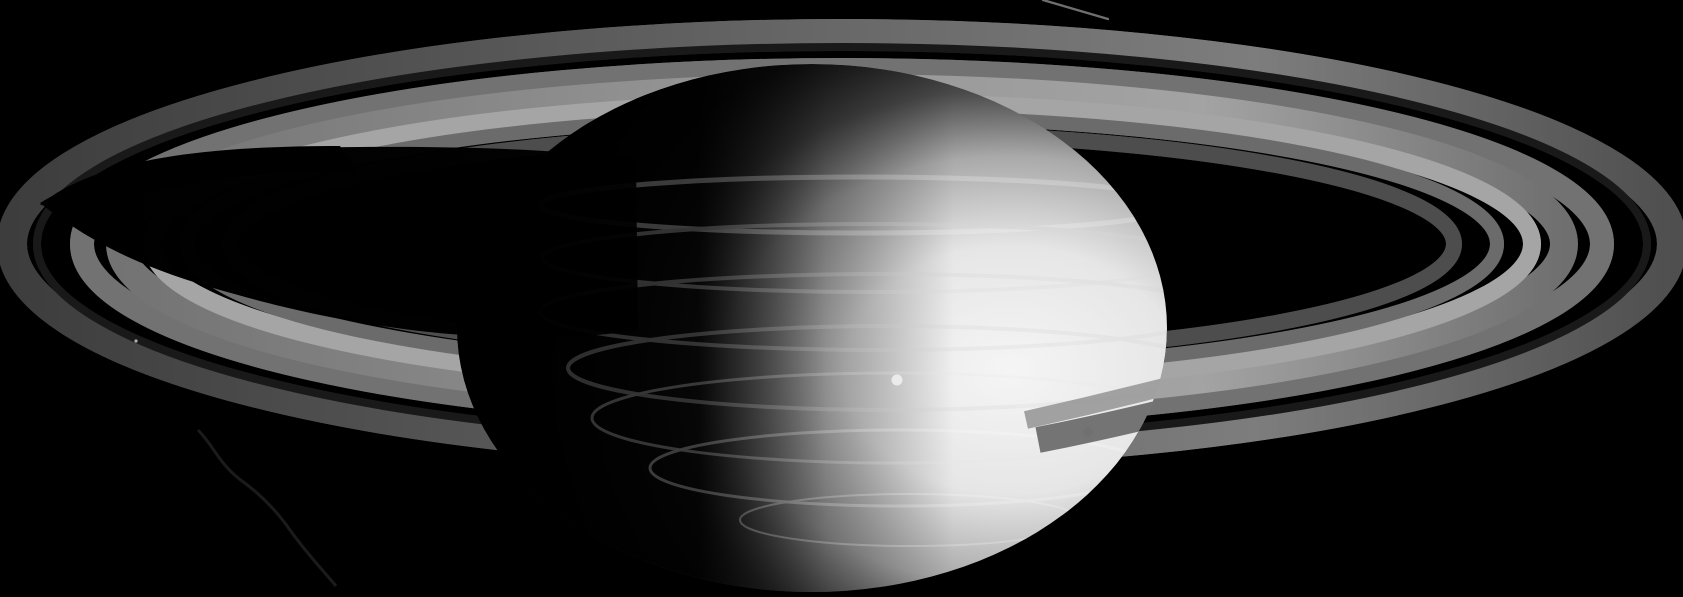 Image resolution: width=1683 pixels, height=597 pixels. What do you see at coordinates (1095, 373) in the screenshot?
I see `front-ring-overlap` at bounding box center [1095, 373].